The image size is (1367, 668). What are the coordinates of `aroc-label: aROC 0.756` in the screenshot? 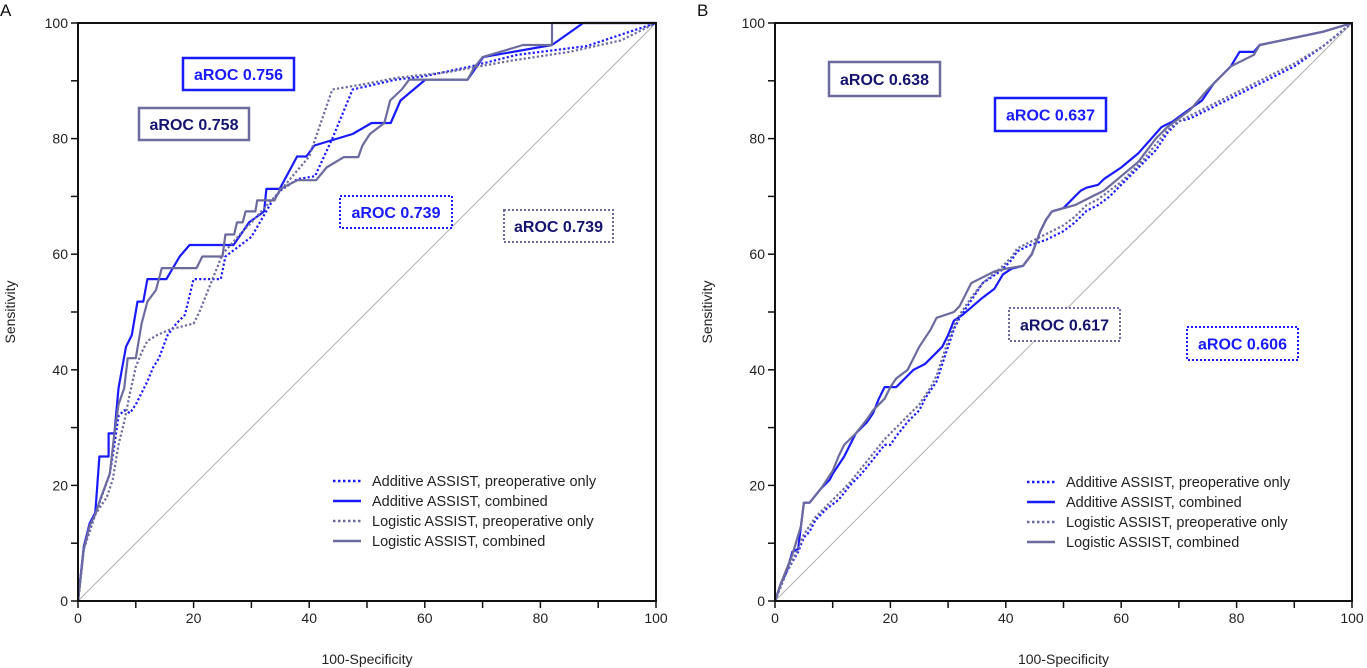 It's located at (238, 75).